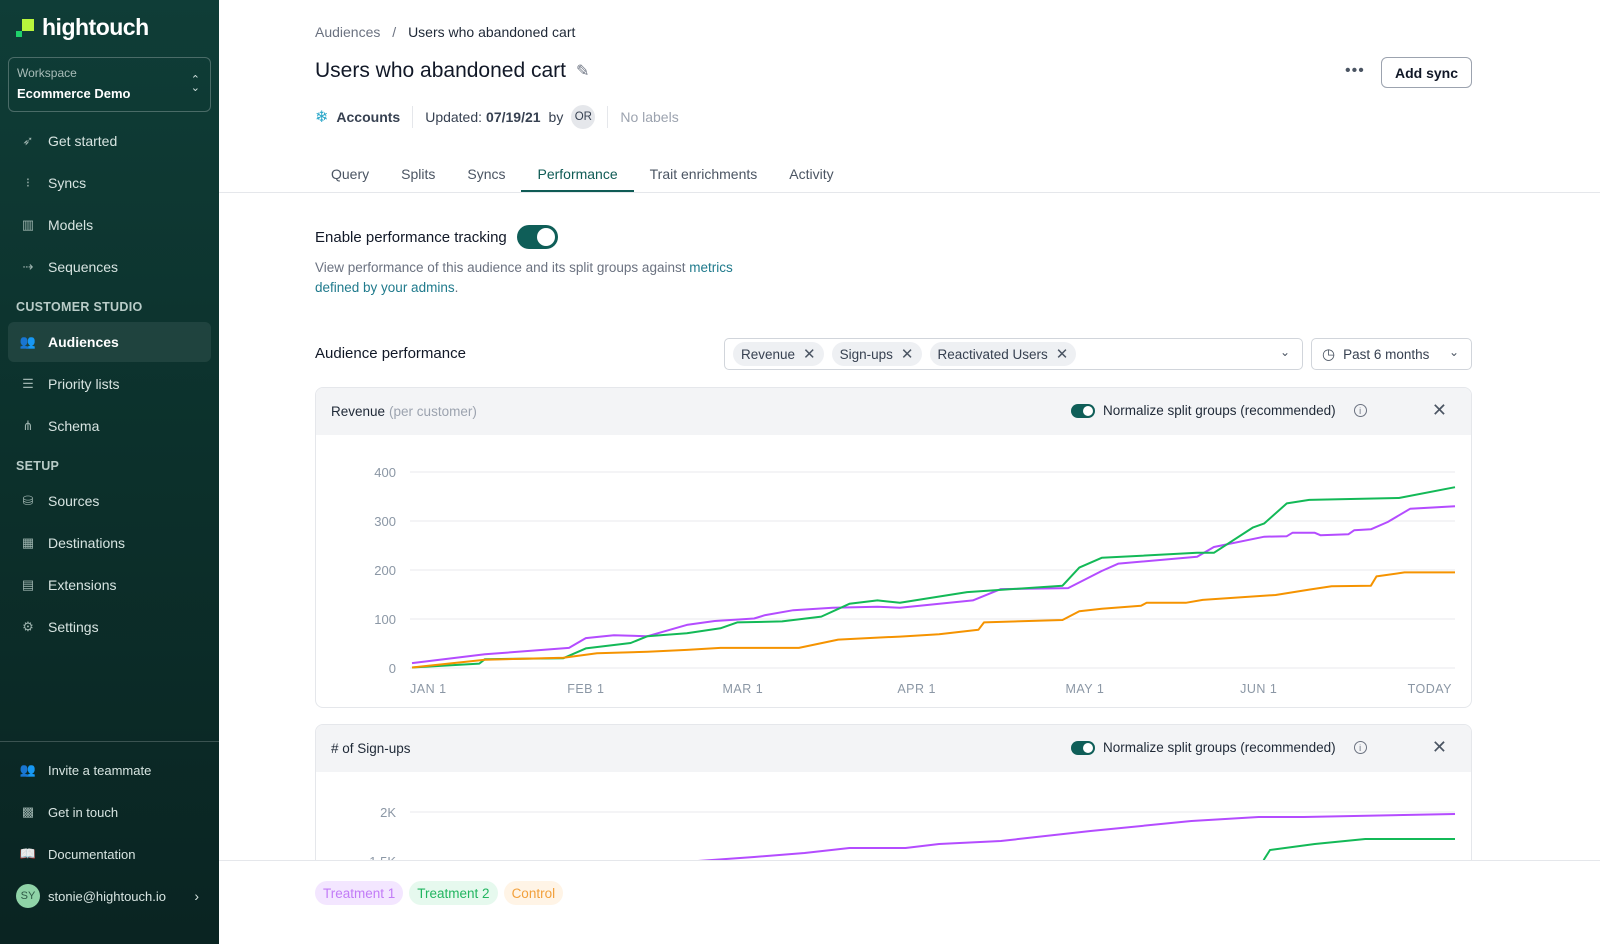 The image size is (1600, 944). I want to click on user-email: stonie@hightouch.io, so click(107, 896).